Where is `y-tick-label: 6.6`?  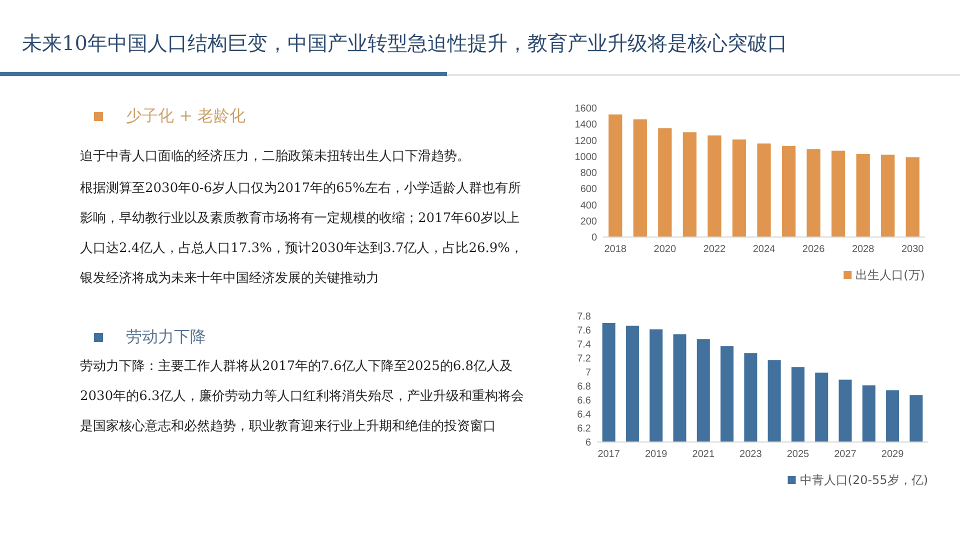
y-tick-label: 6.6 is located at coordinates (584, 401).